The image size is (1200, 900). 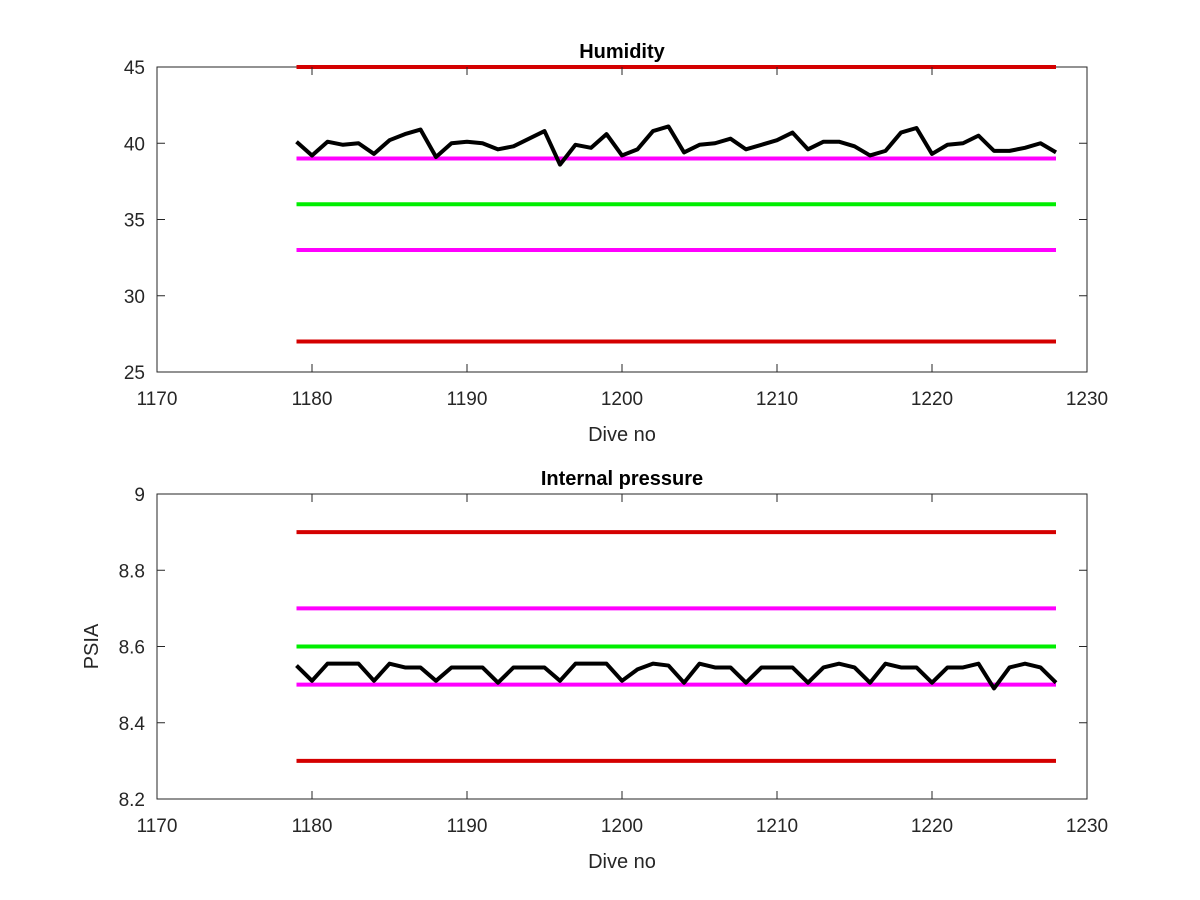 I want to click on y-tick-label: 45, so click(x=134, y=68).